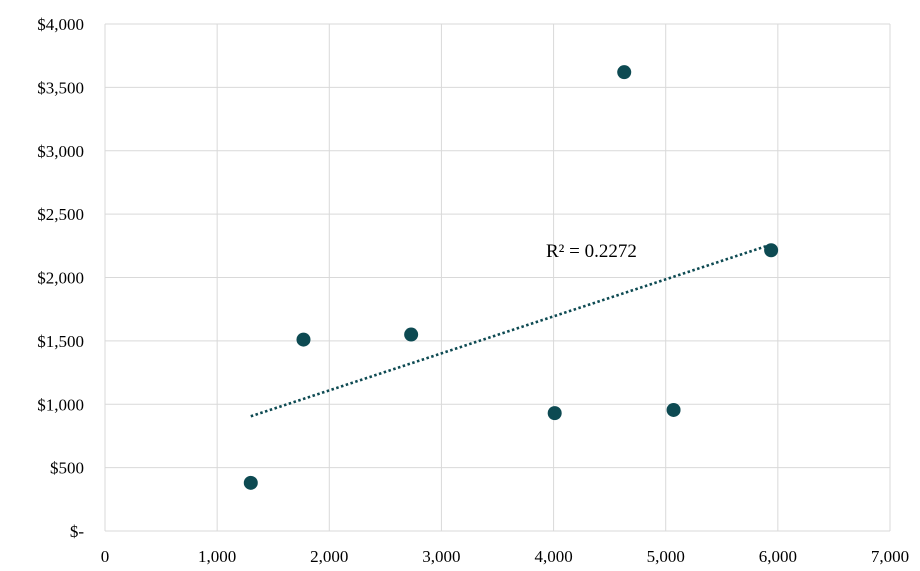 The height and width of the screenshot is (571, 920). Describe the element at coordinates (77, 531) in the screenshot. I see `y-tick-label: $-` at that location.